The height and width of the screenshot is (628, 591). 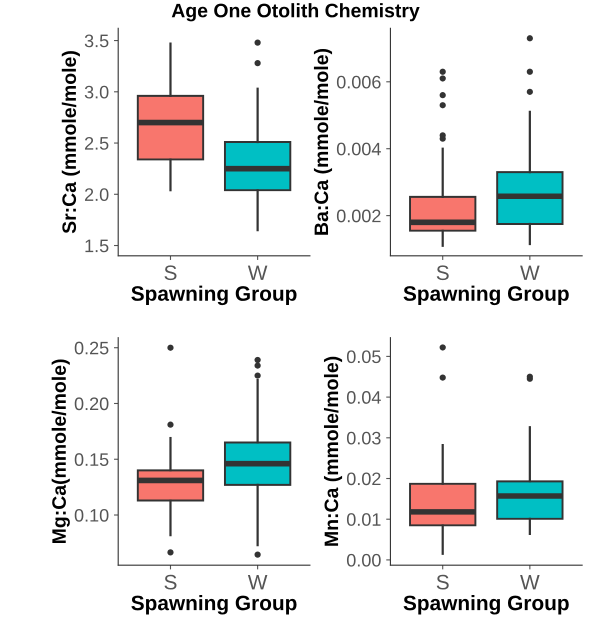 What do you see at coordinates (96, 195) in the screenshot?
I see `y-tick-label: 2.0` at bounding box center [96, 195].